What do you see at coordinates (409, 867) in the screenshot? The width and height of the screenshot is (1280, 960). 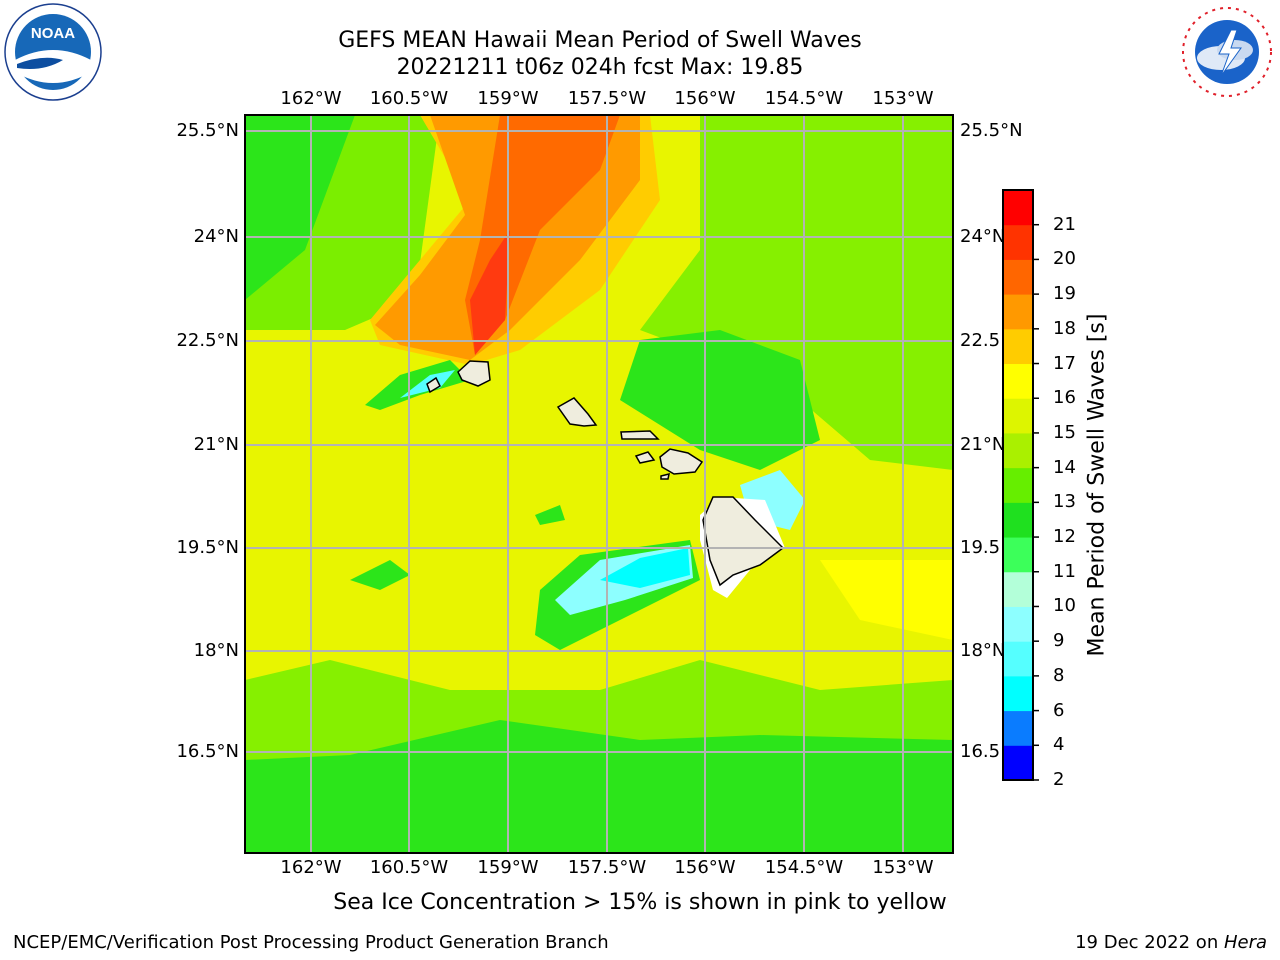 I see `lon-tick-bottom: 160.5°W` at bounding box center [409, 867].